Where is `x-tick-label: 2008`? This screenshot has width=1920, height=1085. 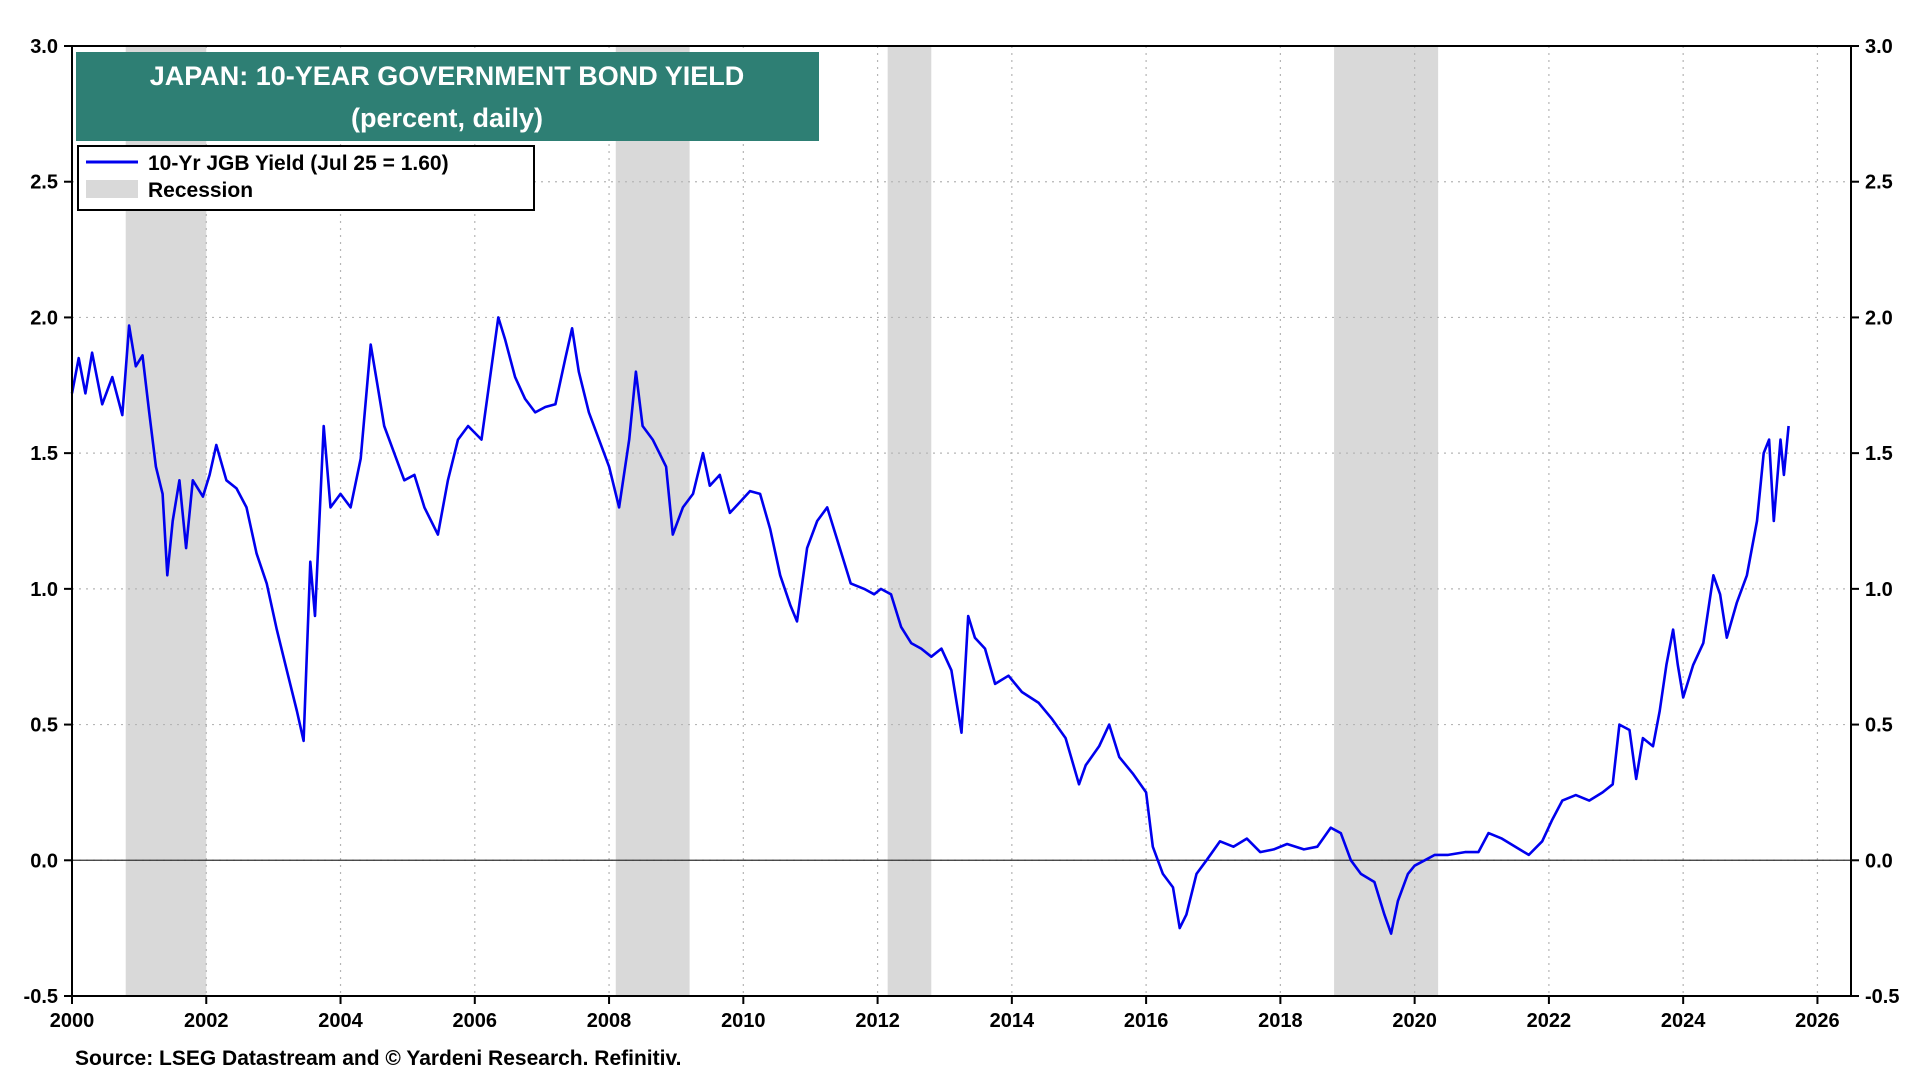 x-tick-label: 2008 is located at coordinates (609, 1021).